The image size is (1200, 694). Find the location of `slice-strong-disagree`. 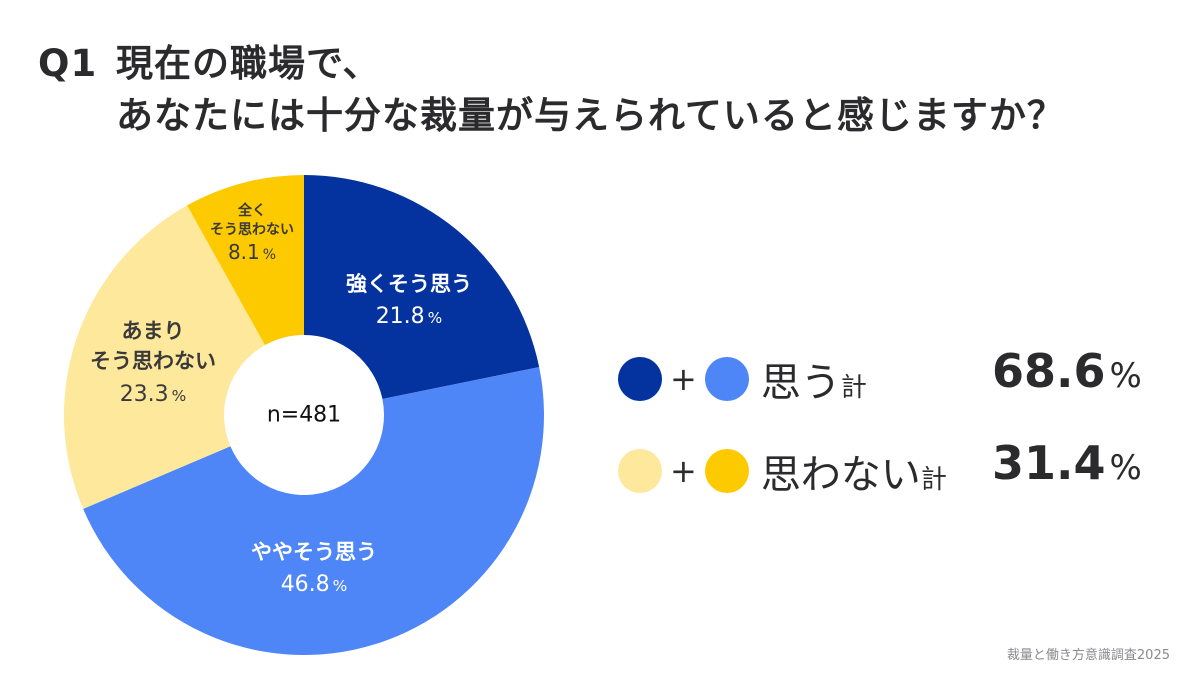

slice-strong-disagree is located at coordinates (245, 260).